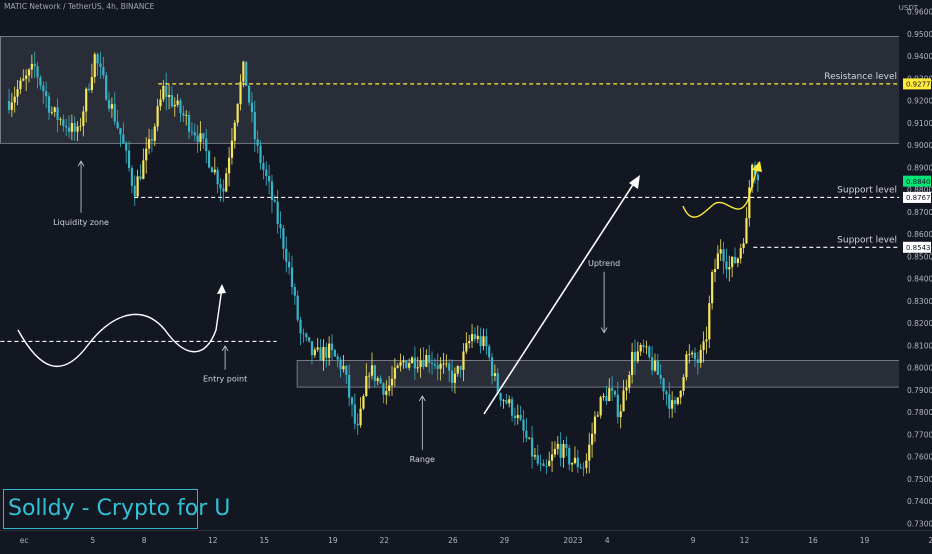 The width and height of the screenshot is (932, 554). I want to click on time-axis, so click(466, 540).